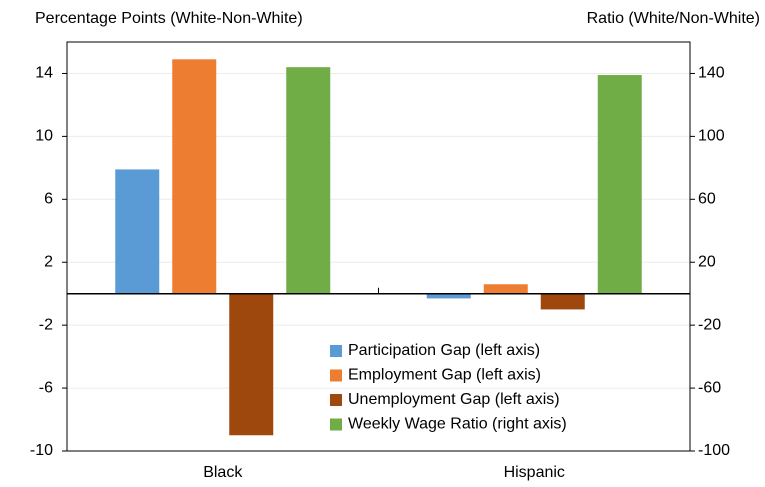 Image resolution: width=765 pixels, height=487 pixels. Describe the element at coordinates (673, 18) in the screenshot. I see `y2-axis-label: Ratio (White/Non-White)` at that location.